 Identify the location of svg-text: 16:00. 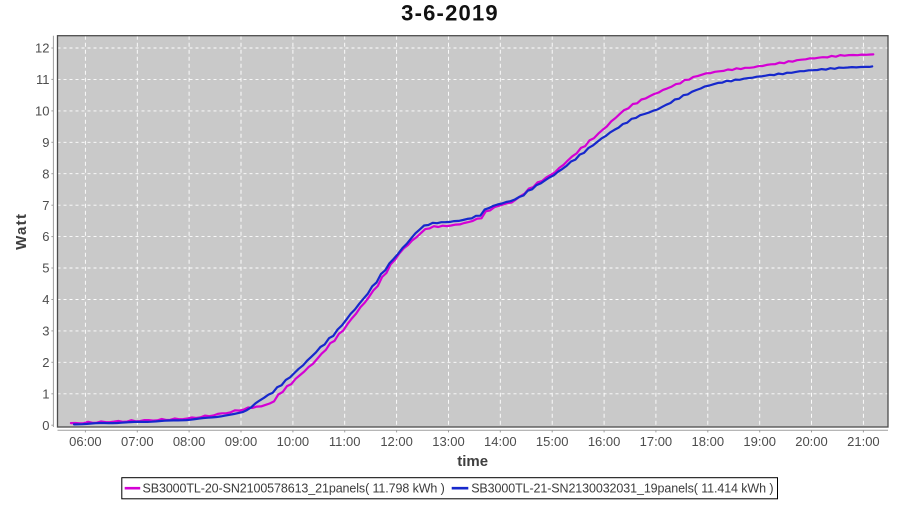
(604, 441).